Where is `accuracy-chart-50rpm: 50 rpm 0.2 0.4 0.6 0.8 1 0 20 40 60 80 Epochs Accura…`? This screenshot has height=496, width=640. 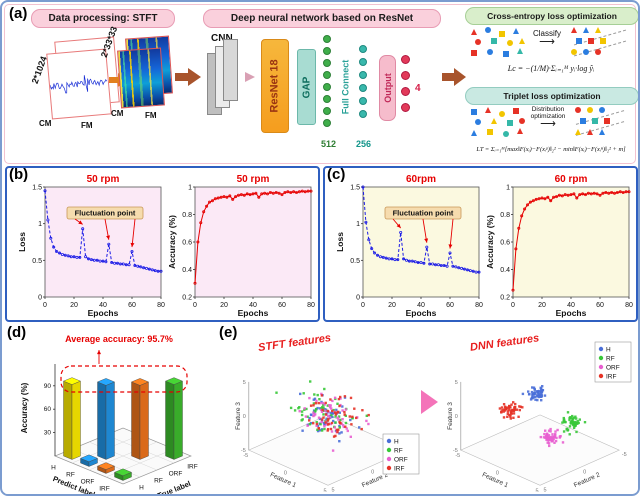
accuracy-chart-50rpm: 50 rpm 0.2 0.4 0.6 0.8 1 0 20 40 60 80 Epochs Accura… is located at coordinates (241, 246).